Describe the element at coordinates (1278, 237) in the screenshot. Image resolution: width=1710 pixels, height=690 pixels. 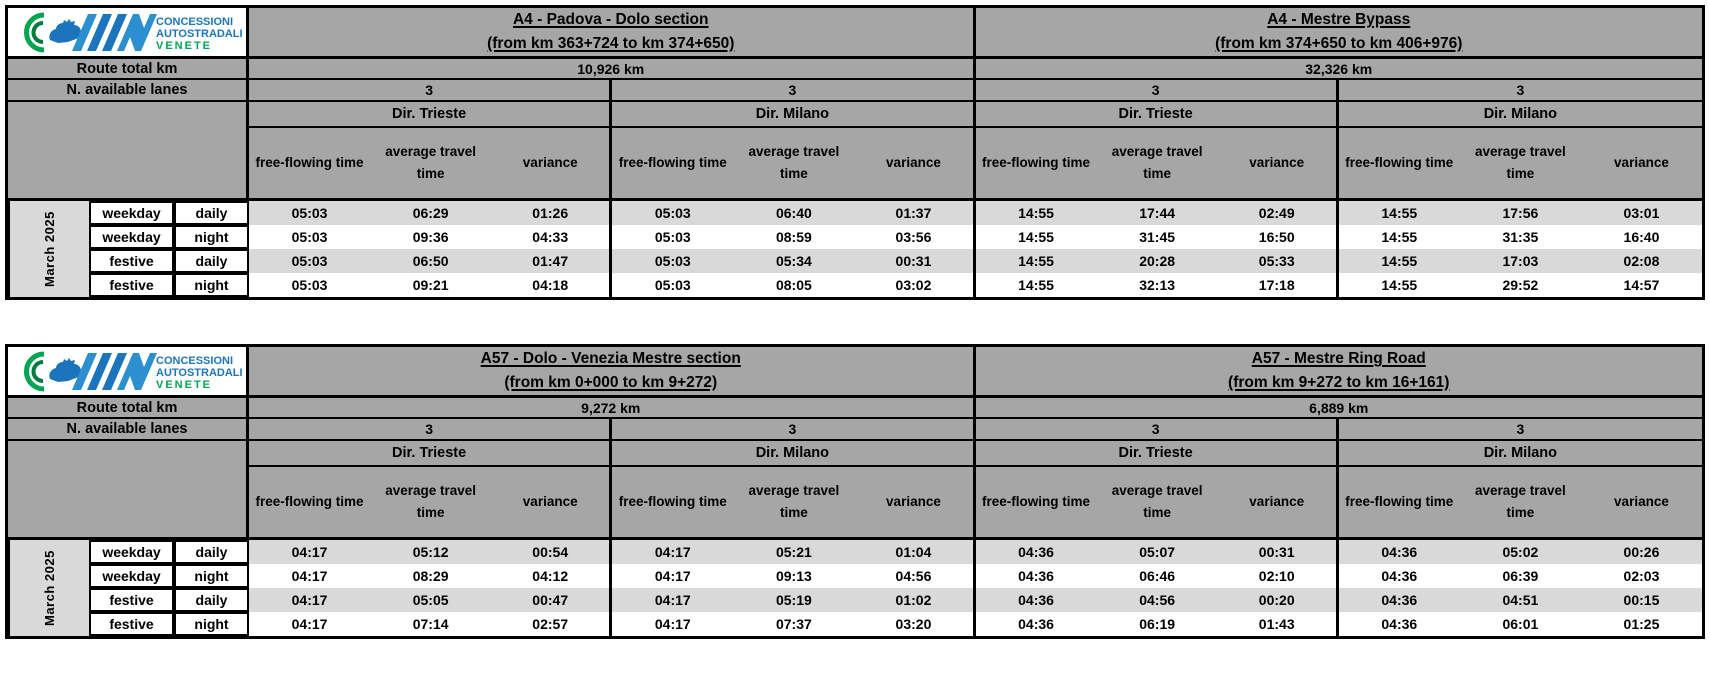
I see `travel-time-value: 16:50` at that location.